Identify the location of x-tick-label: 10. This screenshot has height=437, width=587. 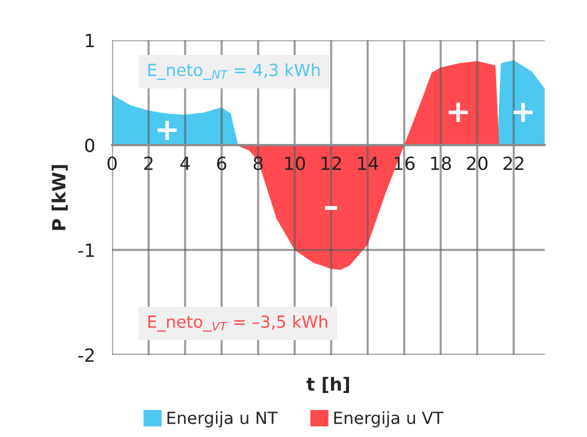
(295, 163).